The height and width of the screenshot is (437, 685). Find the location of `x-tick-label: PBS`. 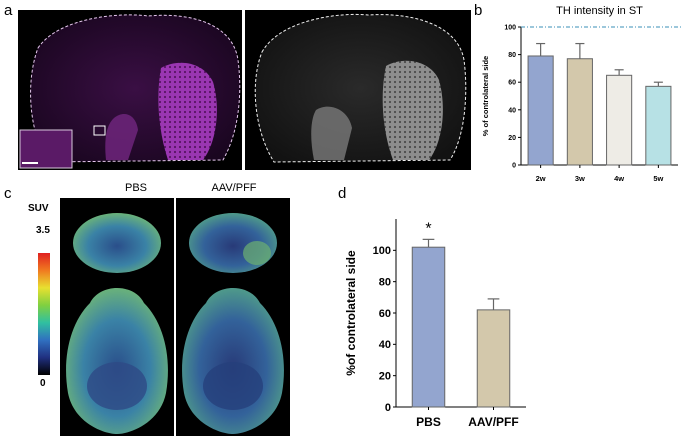

x-tick-label: PBS is located at coordinates (428, 422).